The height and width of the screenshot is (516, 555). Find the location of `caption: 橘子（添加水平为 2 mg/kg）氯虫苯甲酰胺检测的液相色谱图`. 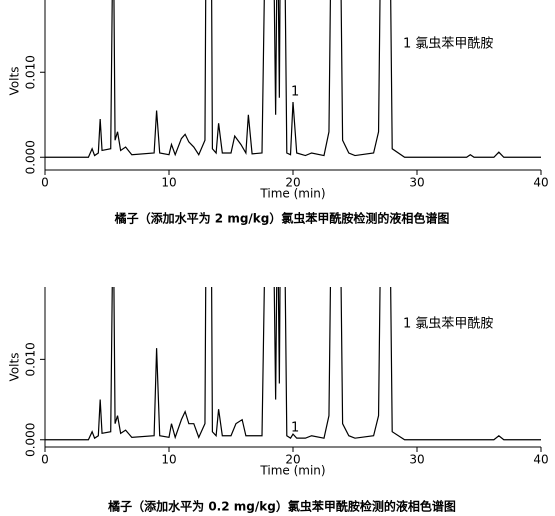

caption: 橘子（添加水平为 2 mg/kg）氯虫苯甲酰胺检测的液相色谱图 is located at coordinates (282, 218).